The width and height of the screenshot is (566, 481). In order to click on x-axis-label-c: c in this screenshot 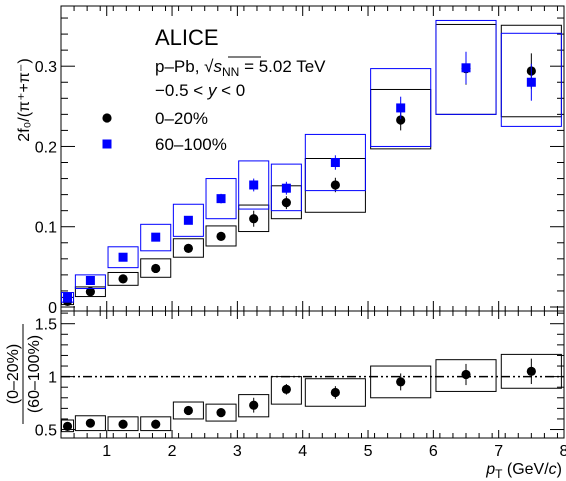, I will do `click(553, 469)`.